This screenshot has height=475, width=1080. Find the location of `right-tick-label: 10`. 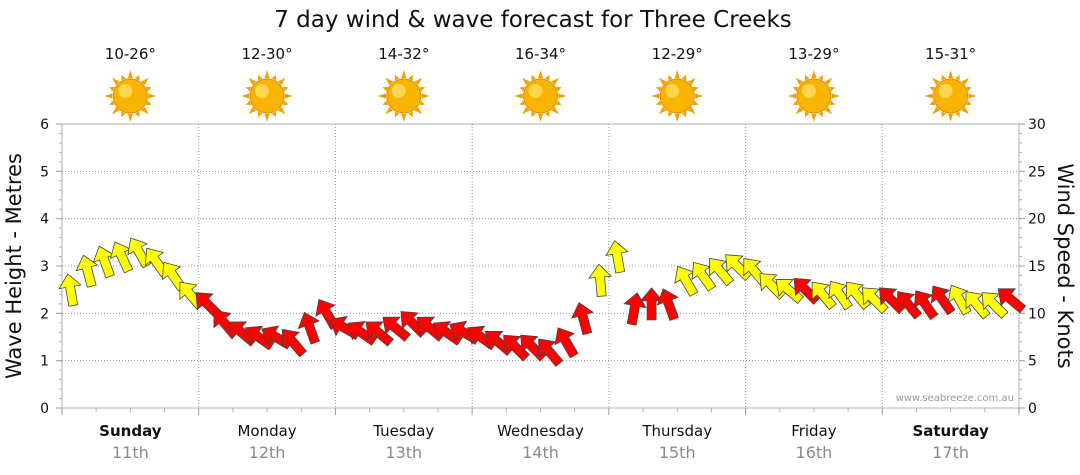

right-tick-label: 10 is located at coordinates (1037, 314).